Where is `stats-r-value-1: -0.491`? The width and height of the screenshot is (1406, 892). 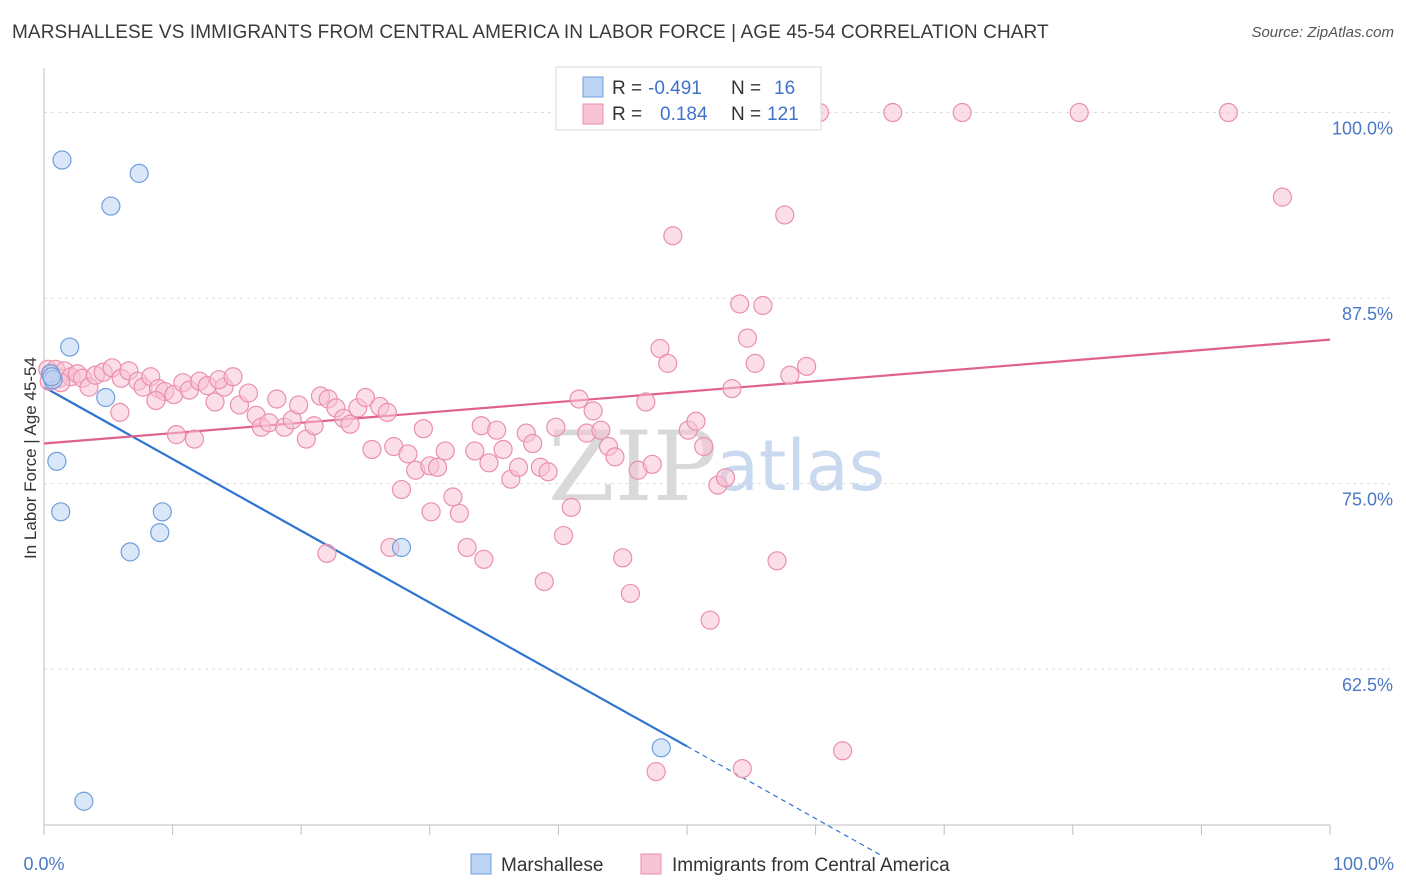 stats-r-value-1: -0.491 is located at coordinates (675, 88).